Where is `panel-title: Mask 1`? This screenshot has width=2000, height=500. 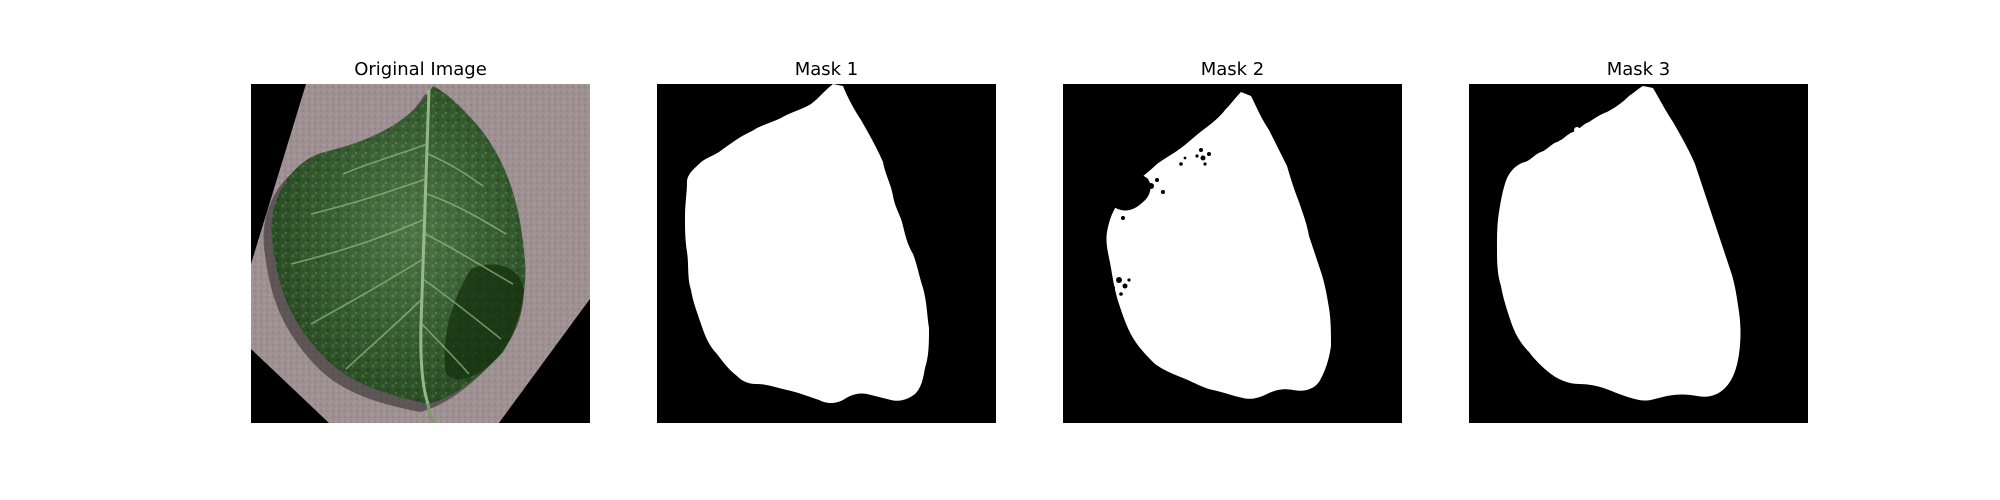 panel-title: Mask 1 is located at coordinates (826, 69).